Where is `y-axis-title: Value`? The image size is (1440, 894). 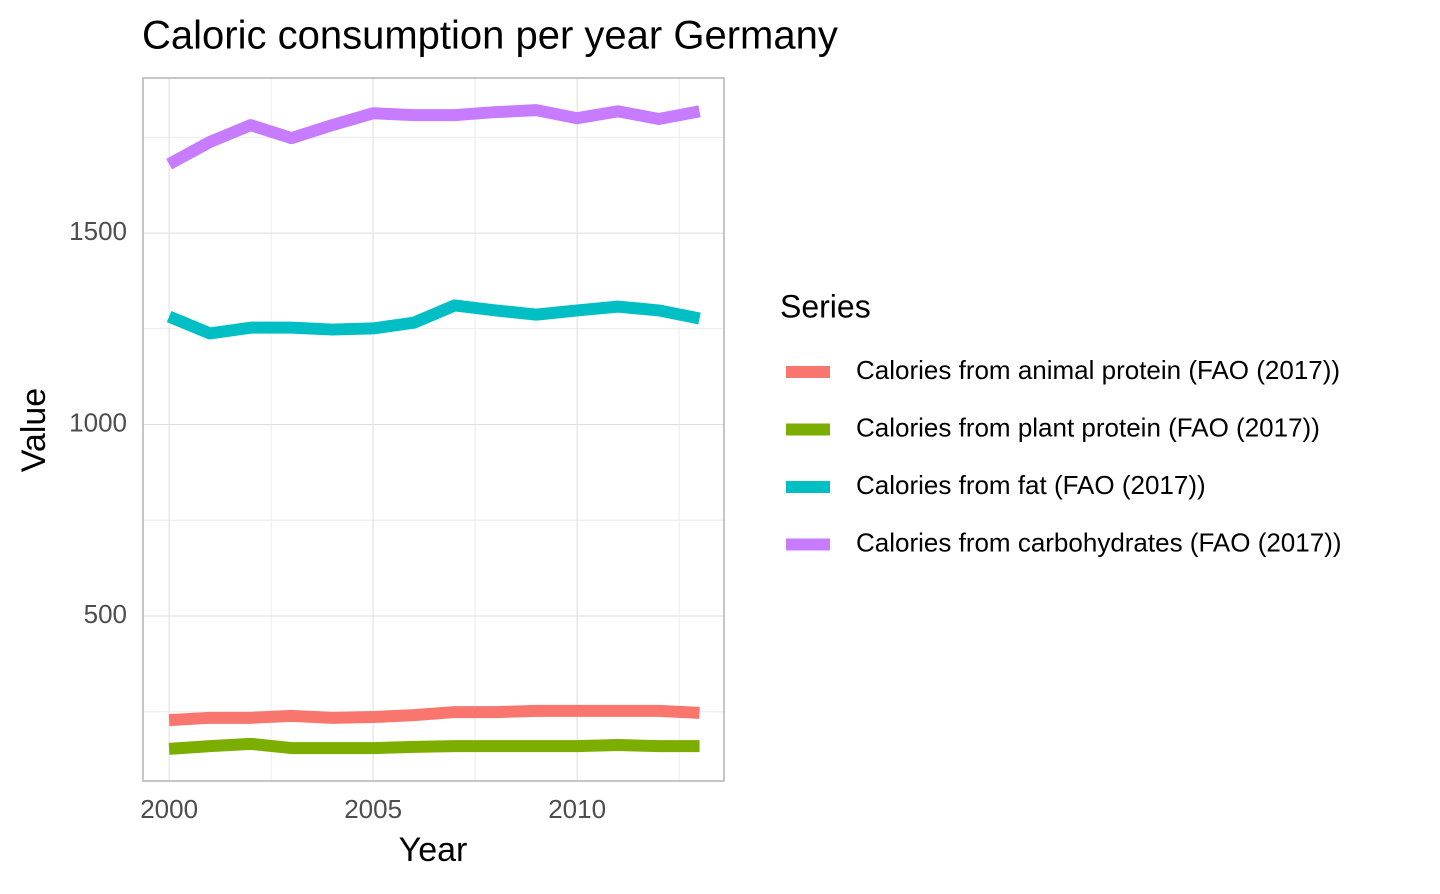
y-axis-title: Value is located at coordinates (34, 430).